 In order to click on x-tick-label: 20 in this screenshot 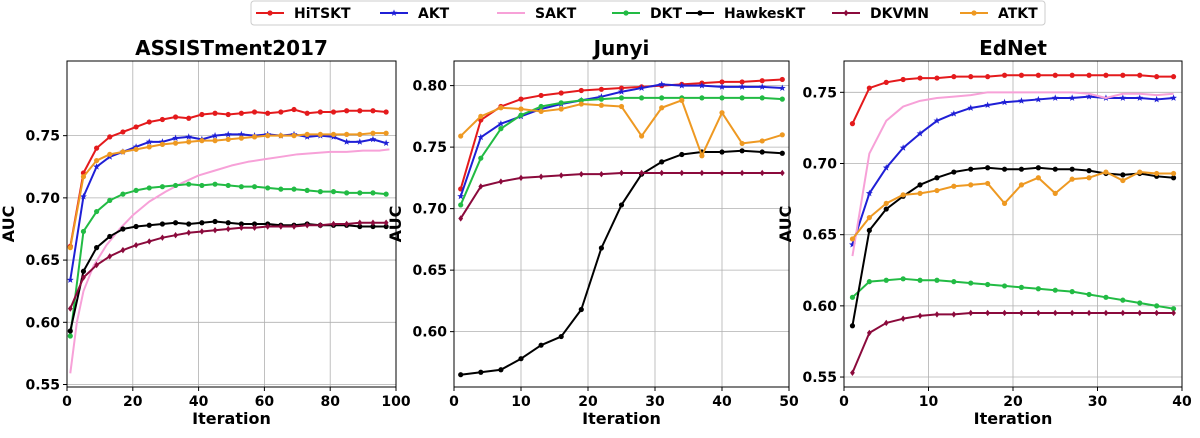, I will do `click(133, 402)`.